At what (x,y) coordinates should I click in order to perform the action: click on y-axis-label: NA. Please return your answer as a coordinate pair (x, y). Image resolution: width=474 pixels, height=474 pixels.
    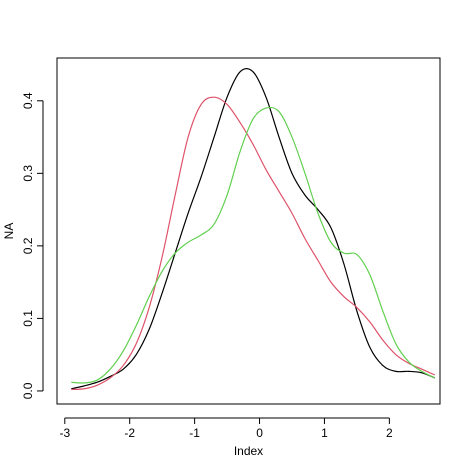
    Looking at the image, I should click on (9, 231).